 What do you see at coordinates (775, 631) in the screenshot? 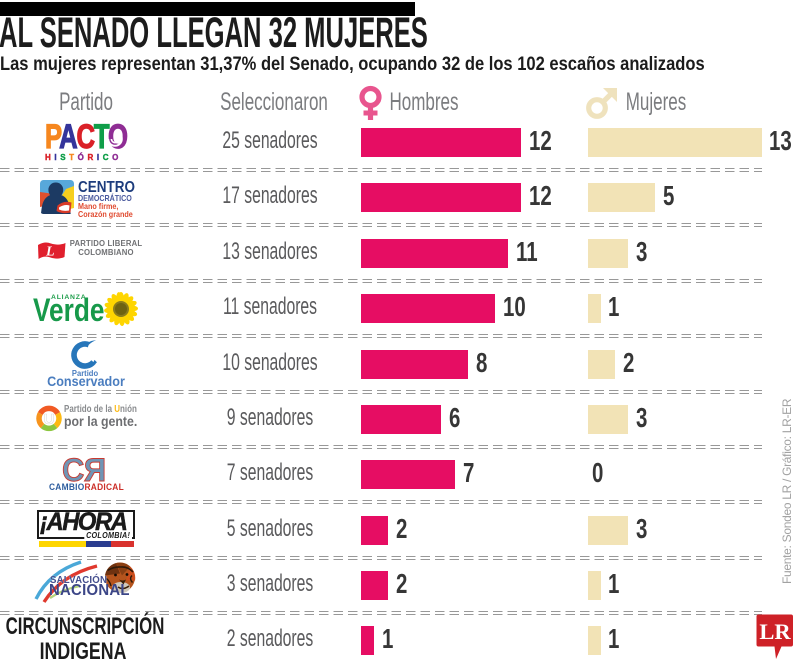
I see `svg-text: LR` at bounding box center [775, 631].